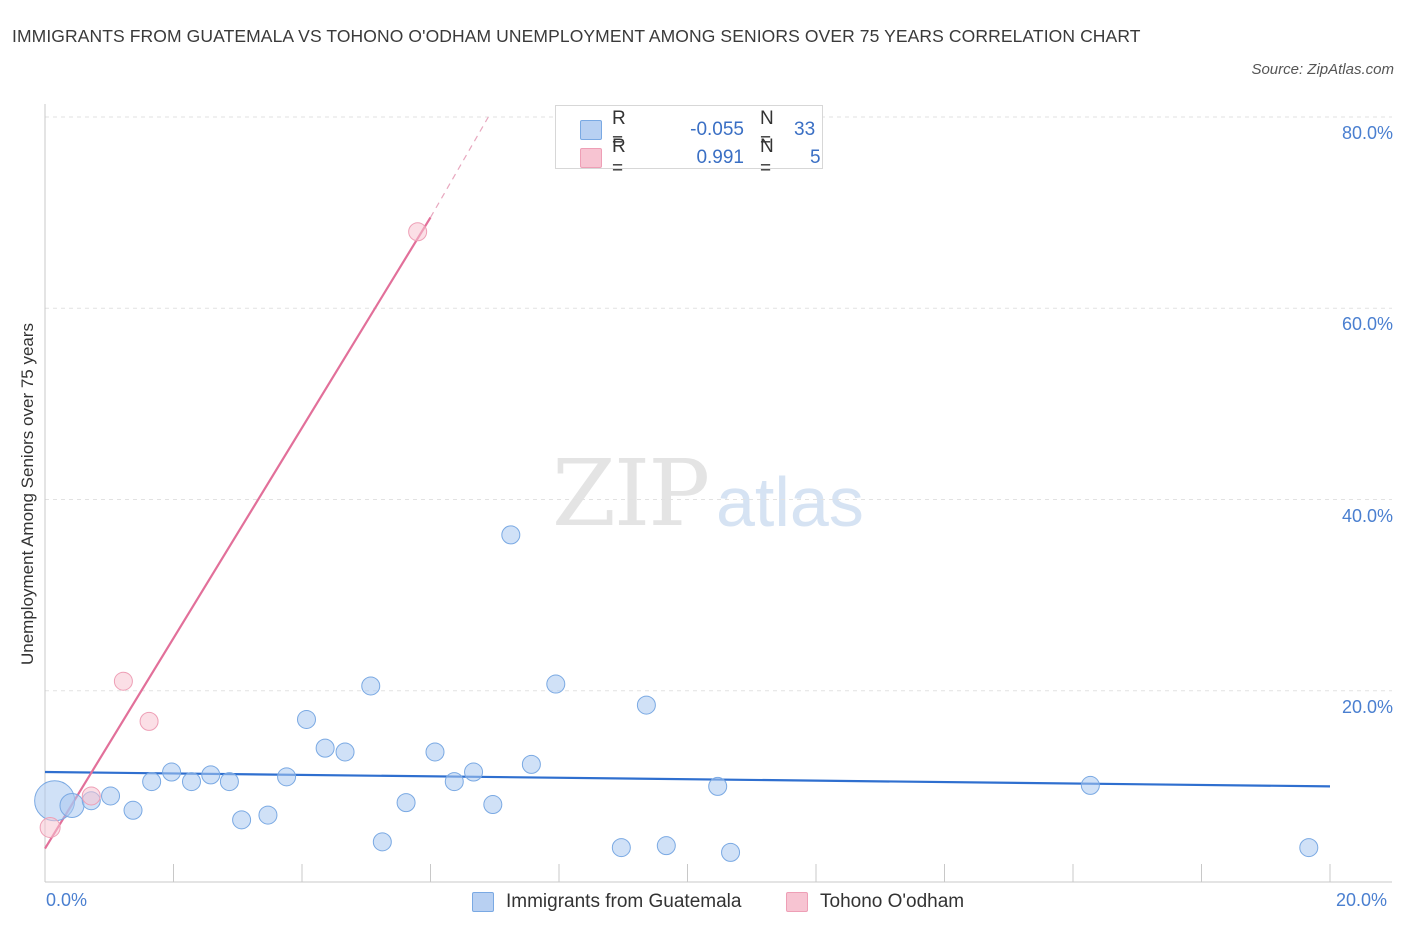  What do you see at coordinates (717, 129) in the screenshot?
I see `legend-r-value: -0.055` at bounding box center [717, 129].